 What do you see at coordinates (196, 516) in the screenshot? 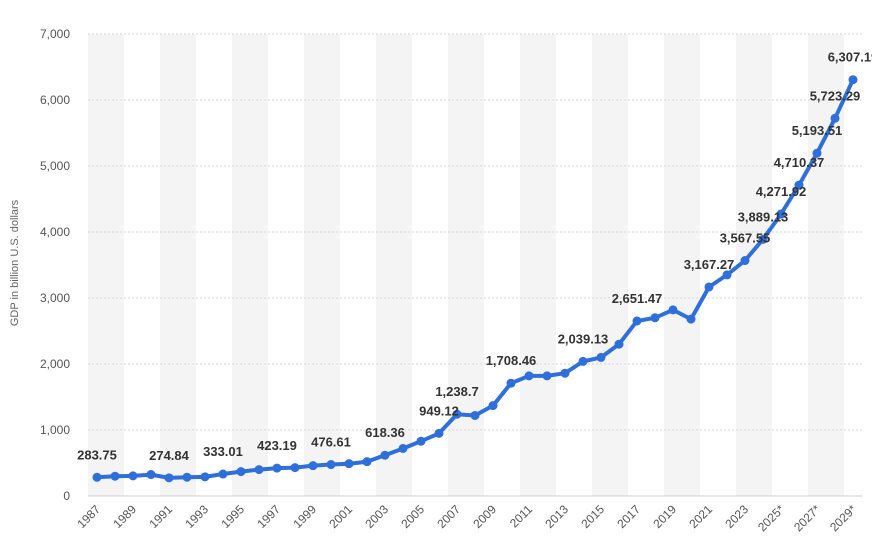
I see `x-tick-label: 1993` at bounding box center [196, 516].